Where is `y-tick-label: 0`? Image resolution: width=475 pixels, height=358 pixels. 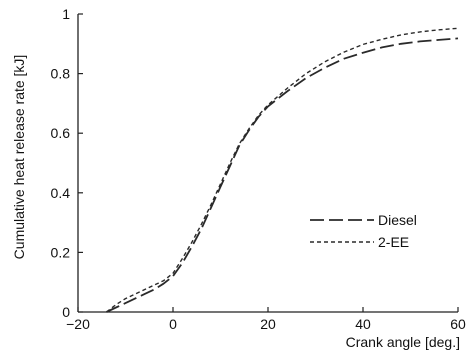
y-tick-label: 0 is located at coordinates (66, 312).